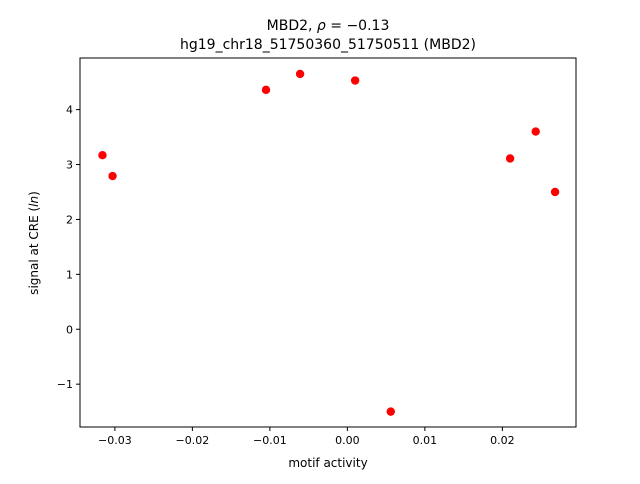 Image resolution: width=640 pixels, height=484 pixels. Describe the element at coordinates (34, 201) in the screenshot. I see `y-axis-label-unit: ln` at that location.